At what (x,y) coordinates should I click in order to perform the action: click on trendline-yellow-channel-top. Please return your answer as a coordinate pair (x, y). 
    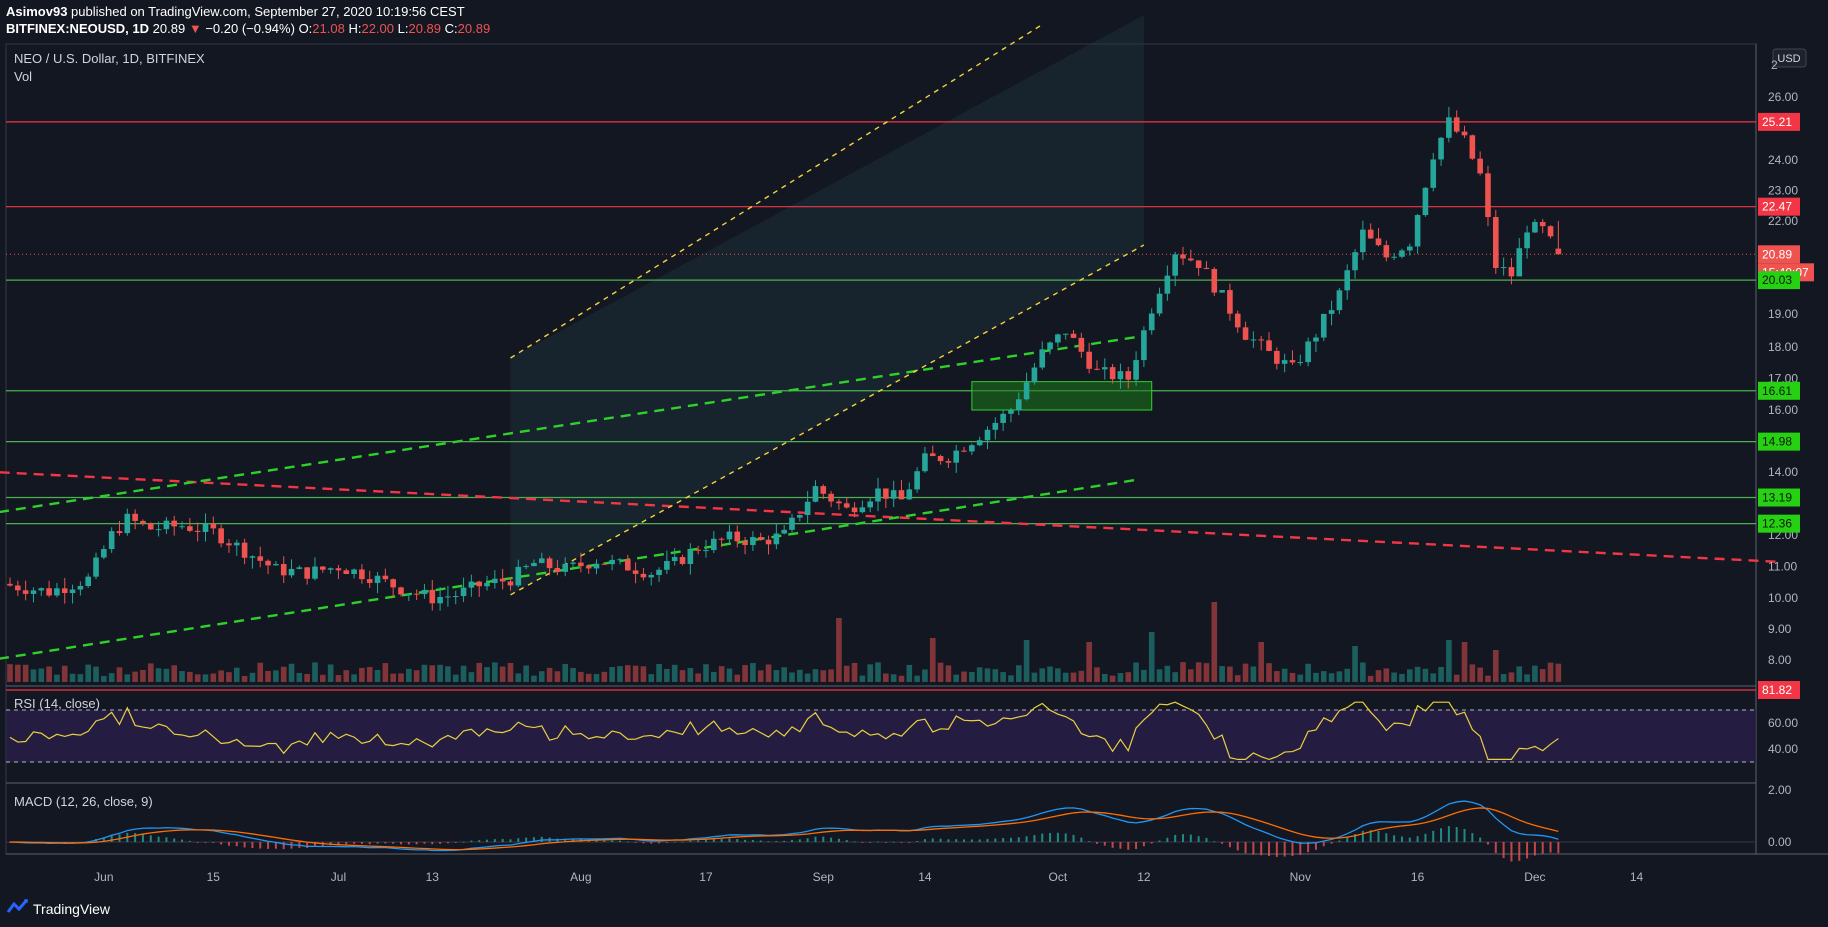
    Looking at the image, I should click on (776, 191).